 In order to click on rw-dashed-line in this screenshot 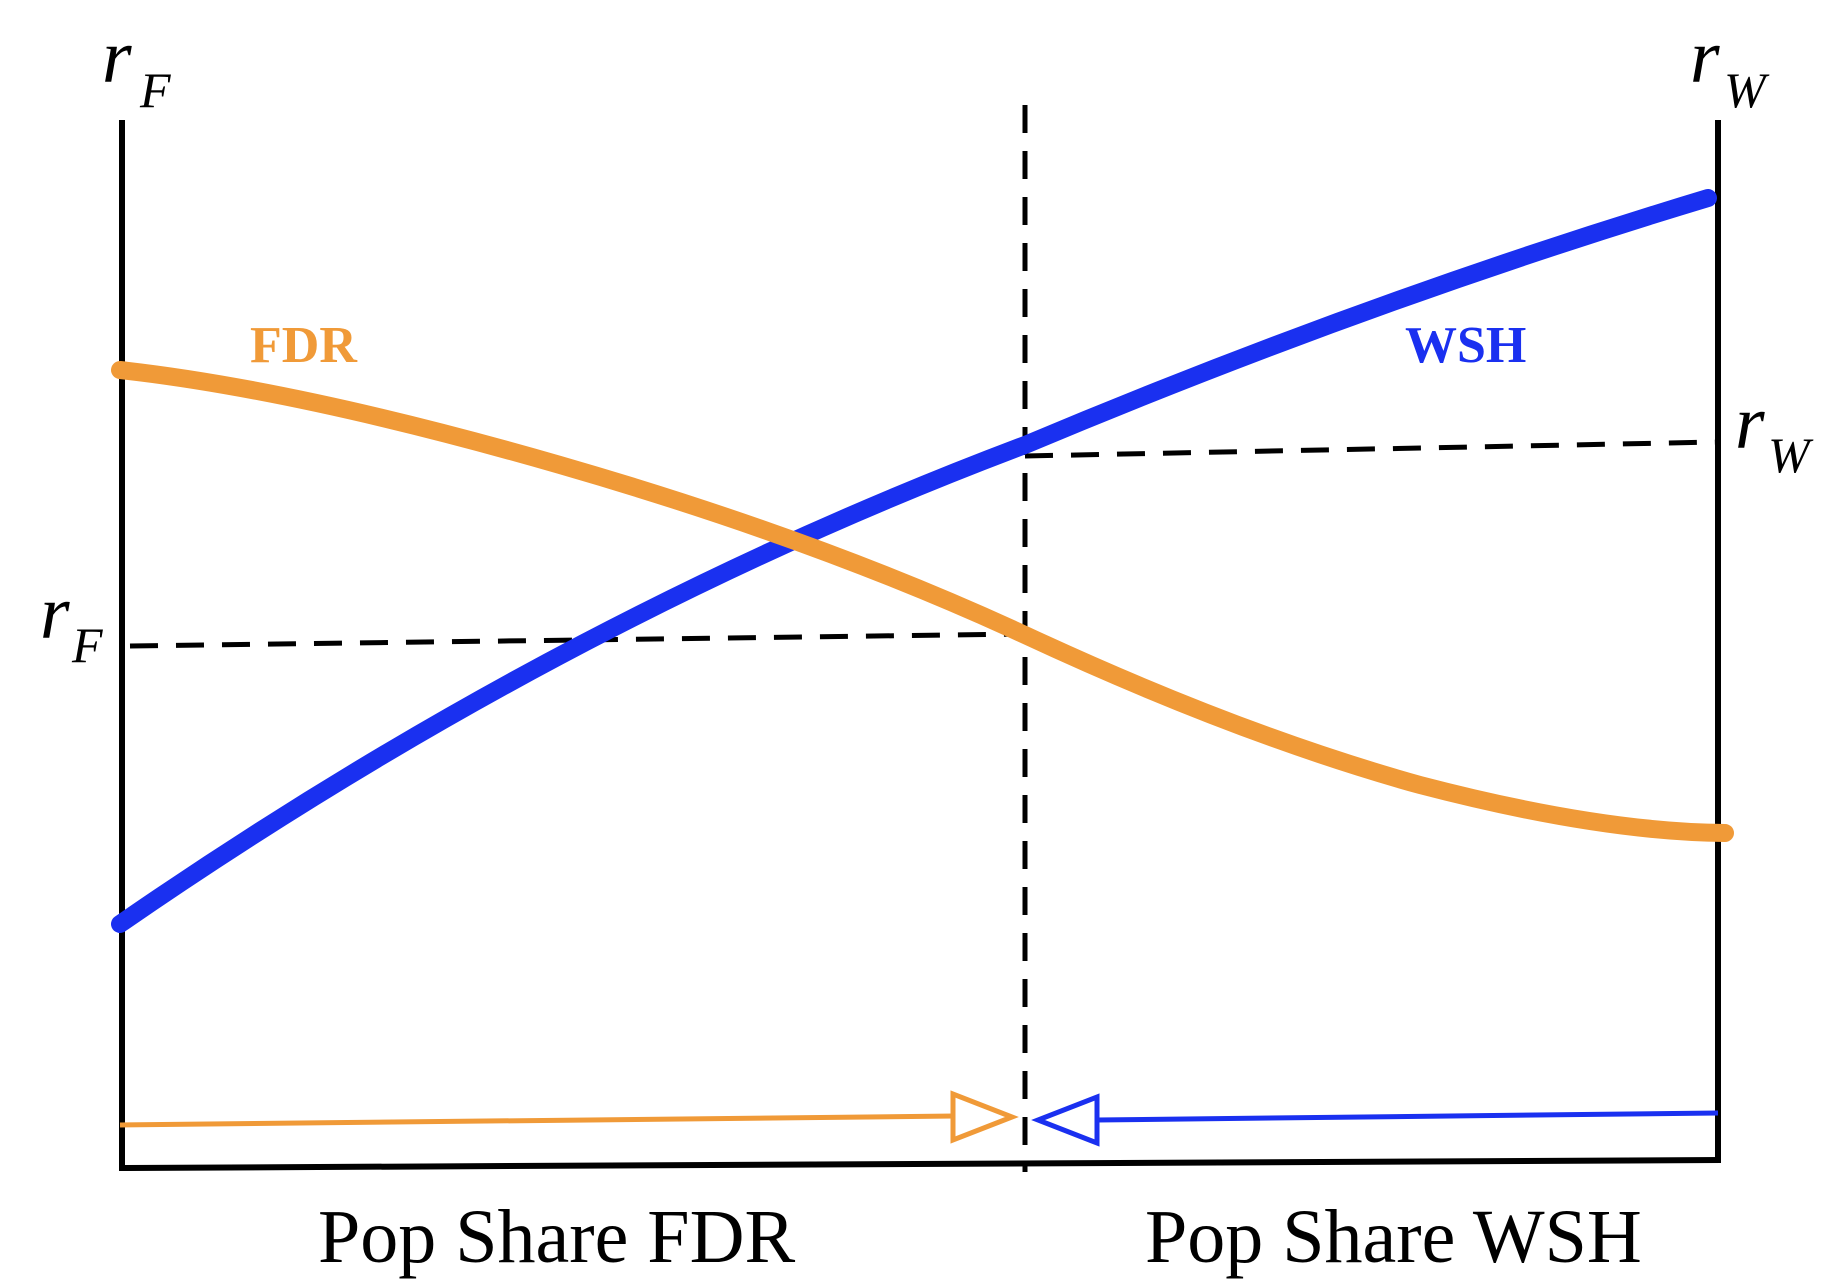, I will do `click(1371, 449)`.